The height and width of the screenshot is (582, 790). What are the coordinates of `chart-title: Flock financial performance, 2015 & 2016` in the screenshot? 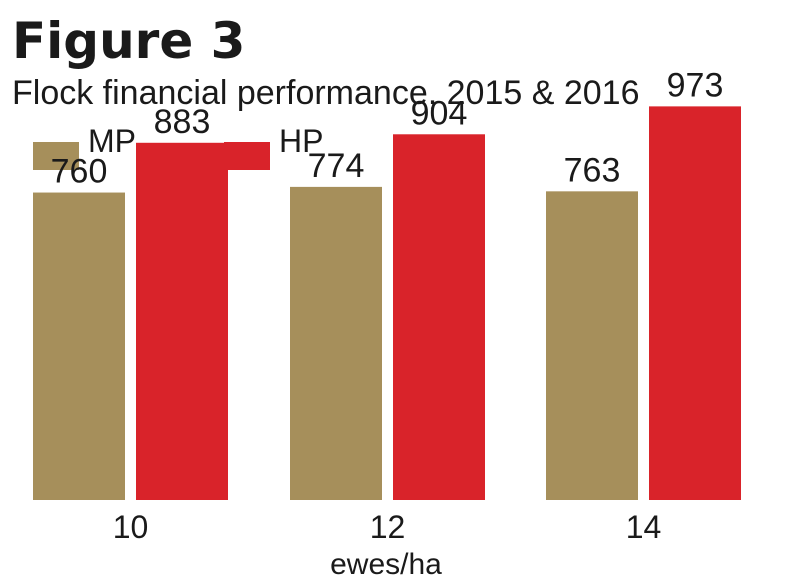 It's located at (325, 93).